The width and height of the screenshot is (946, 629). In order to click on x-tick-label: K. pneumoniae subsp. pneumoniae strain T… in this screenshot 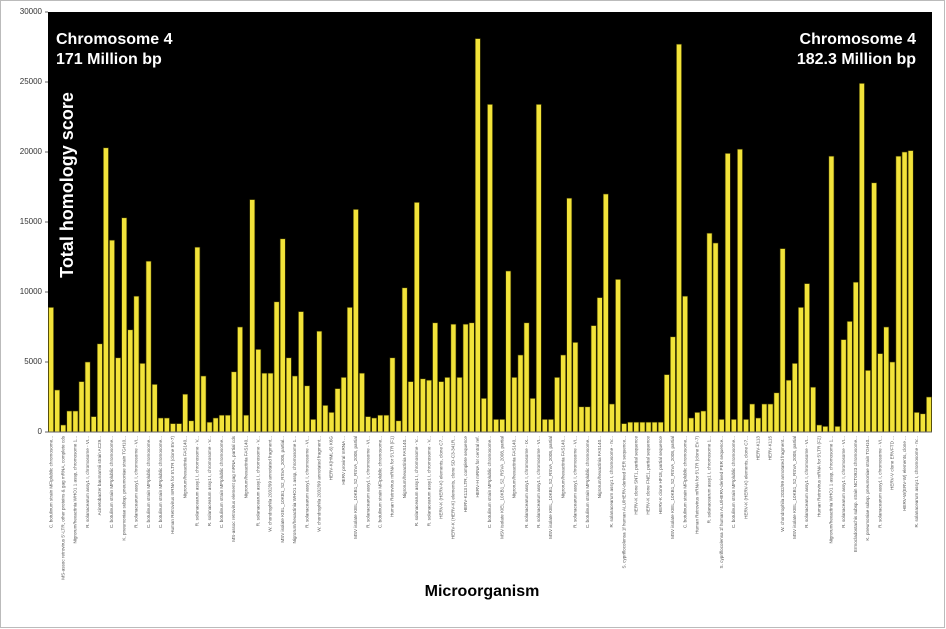, I will do `click(867, 488)`.